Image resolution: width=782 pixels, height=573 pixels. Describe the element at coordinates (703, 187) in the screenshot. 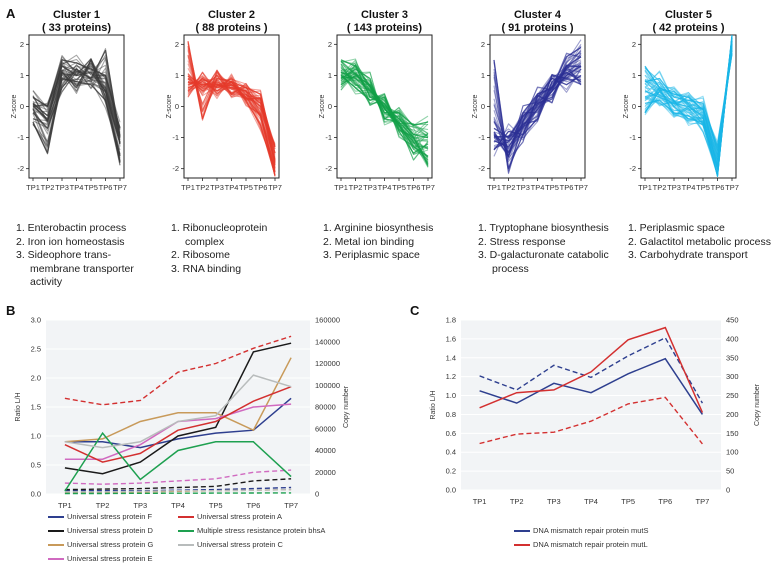

I see `x-tick-label: TP5` at that location.